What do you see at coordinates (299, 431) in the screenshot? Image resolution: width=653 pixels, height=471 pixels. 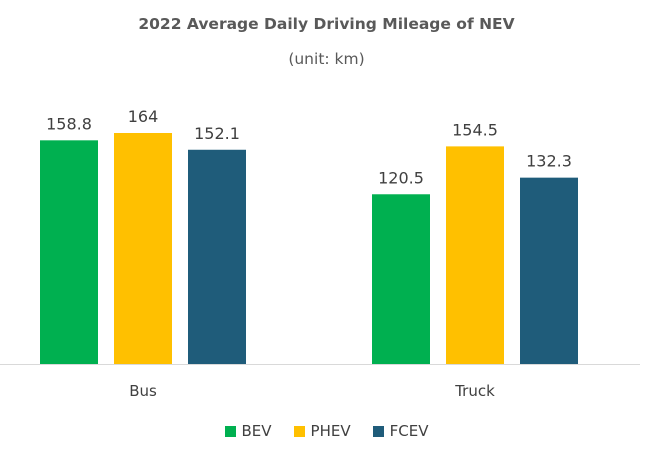 I see `legend-swatch-phev` at bounding box center [299, 431].